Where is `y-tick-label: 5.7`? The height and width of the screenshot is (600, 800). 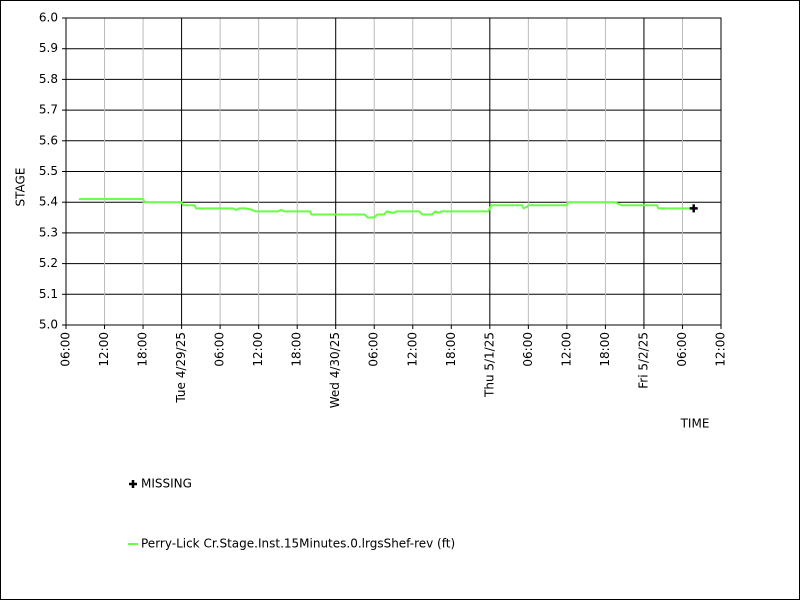
y-tick-label: 5.7 is located at coordinates (48, 110).